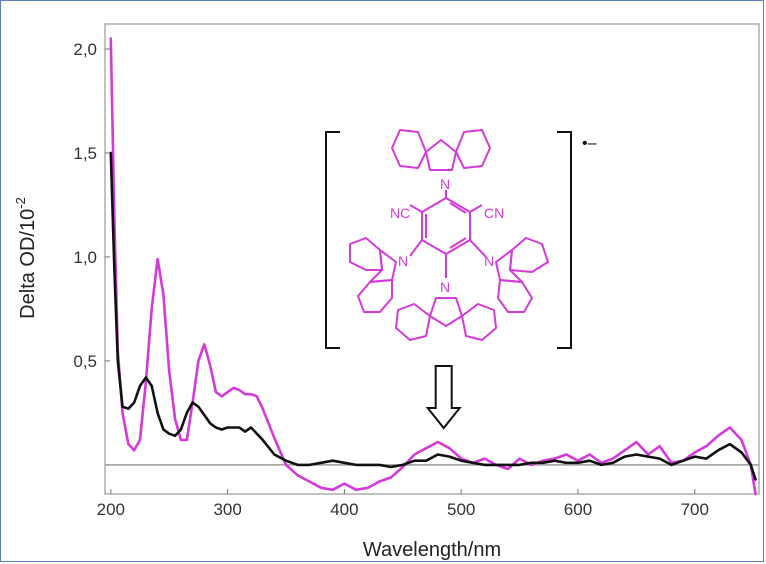 The image size is (766, 564). What do you see at coordinates (227, 509) in the screenshot?
I see `x-tick-label: 300` at bounding box center [227, 509].